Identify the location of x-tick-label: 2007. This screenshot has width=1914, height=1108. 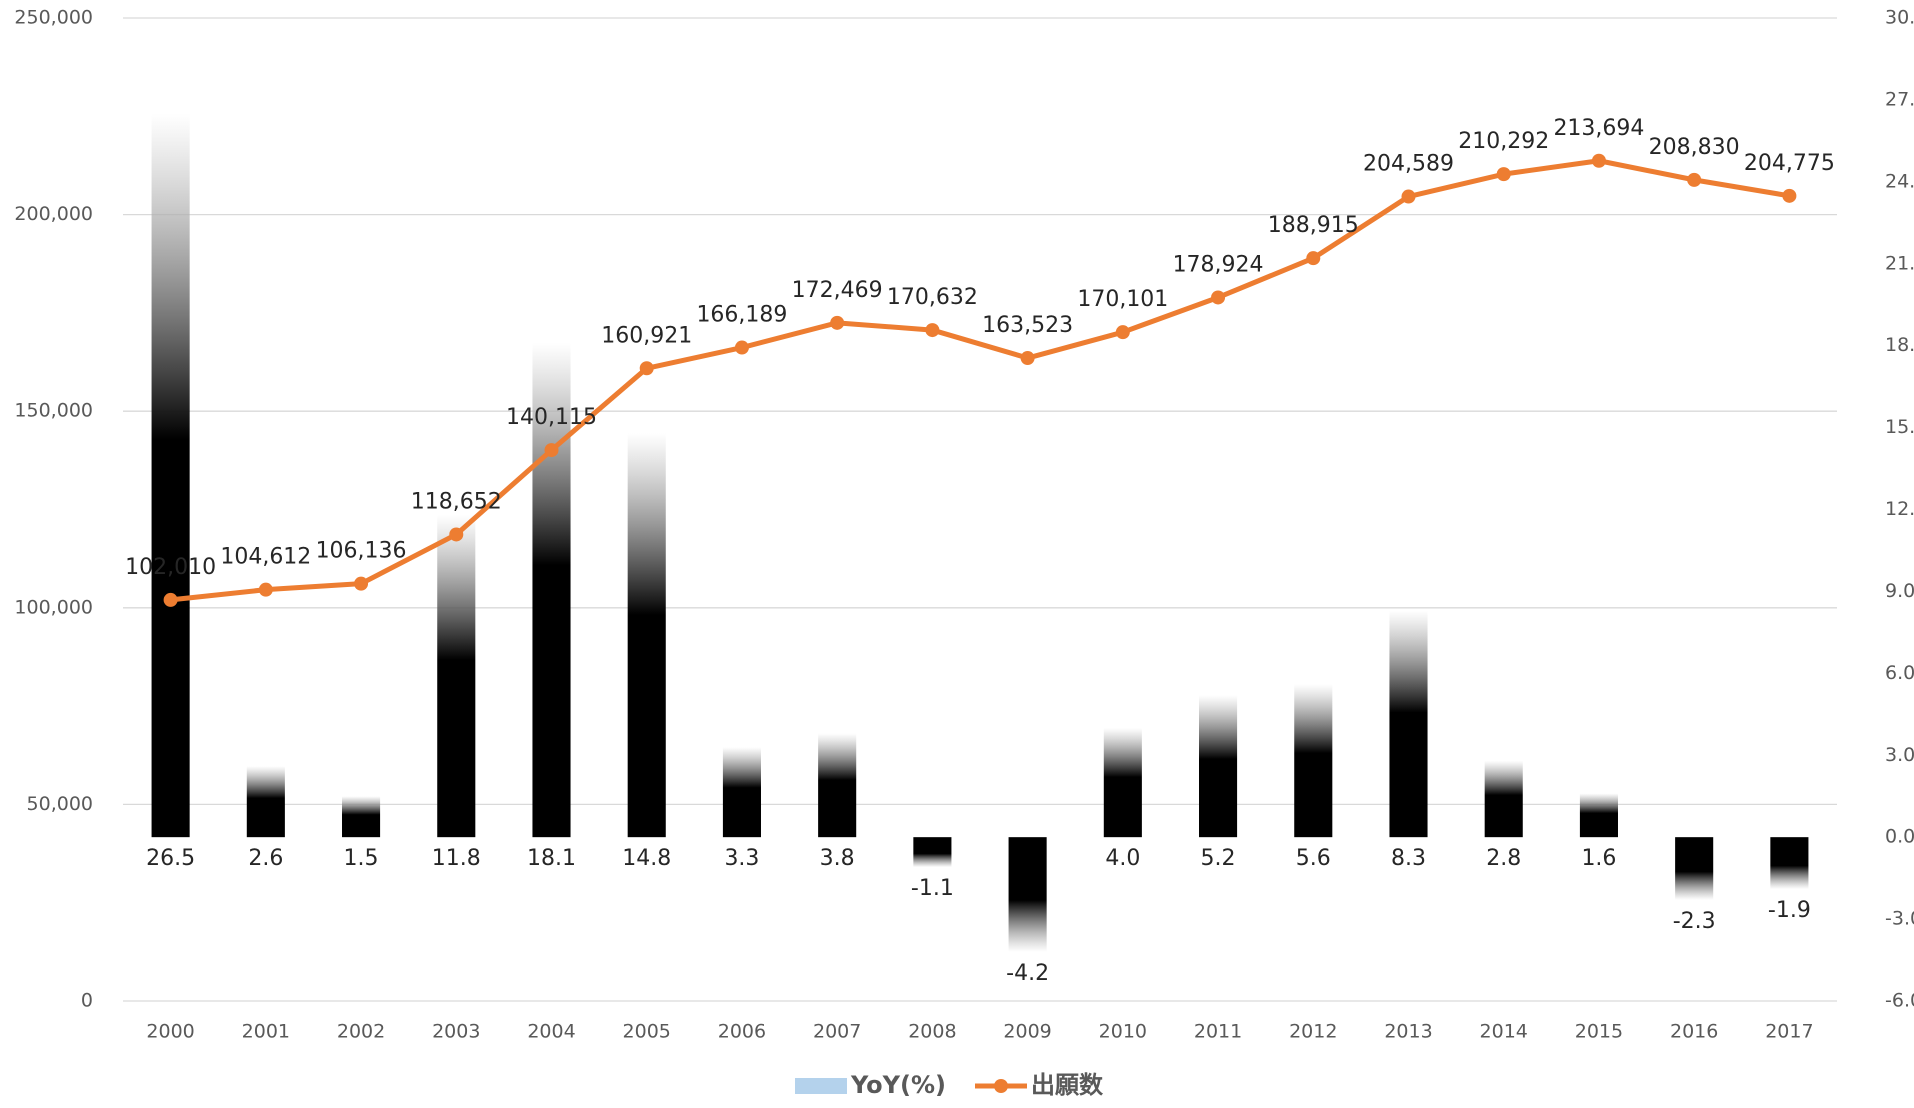
(837, 1032).